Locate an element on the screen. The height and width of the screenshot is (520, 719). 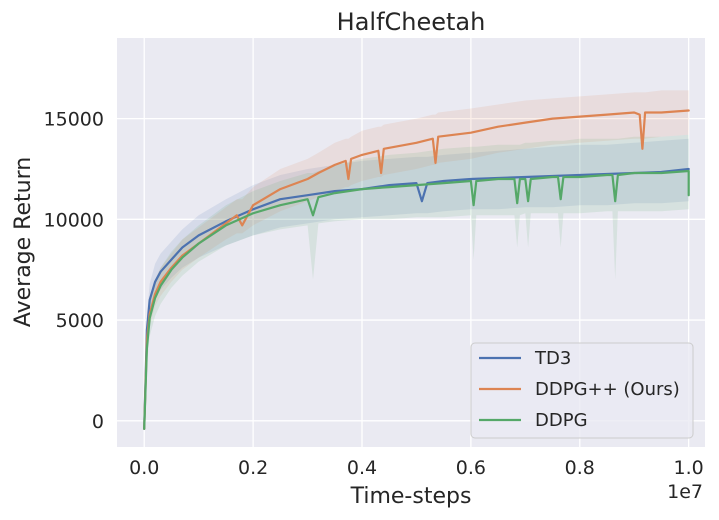
x-tick-label: 1.0 is located at coordinates (689, 468).